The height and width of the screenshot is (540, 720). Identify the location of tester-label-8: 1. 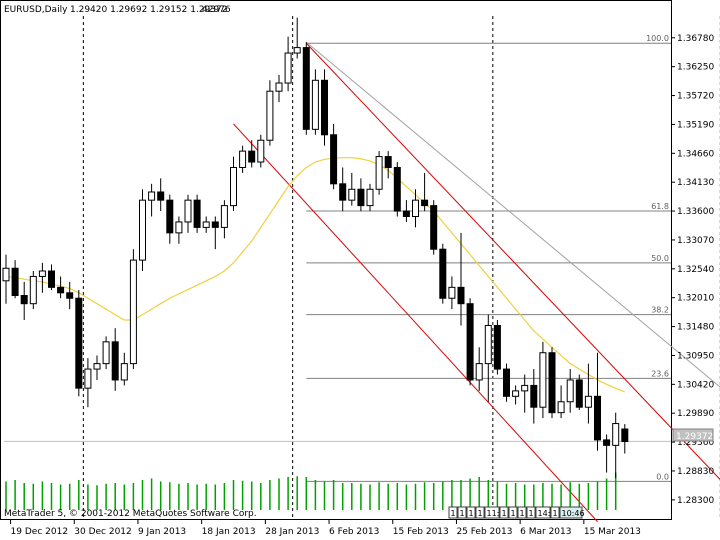
(531, 513).